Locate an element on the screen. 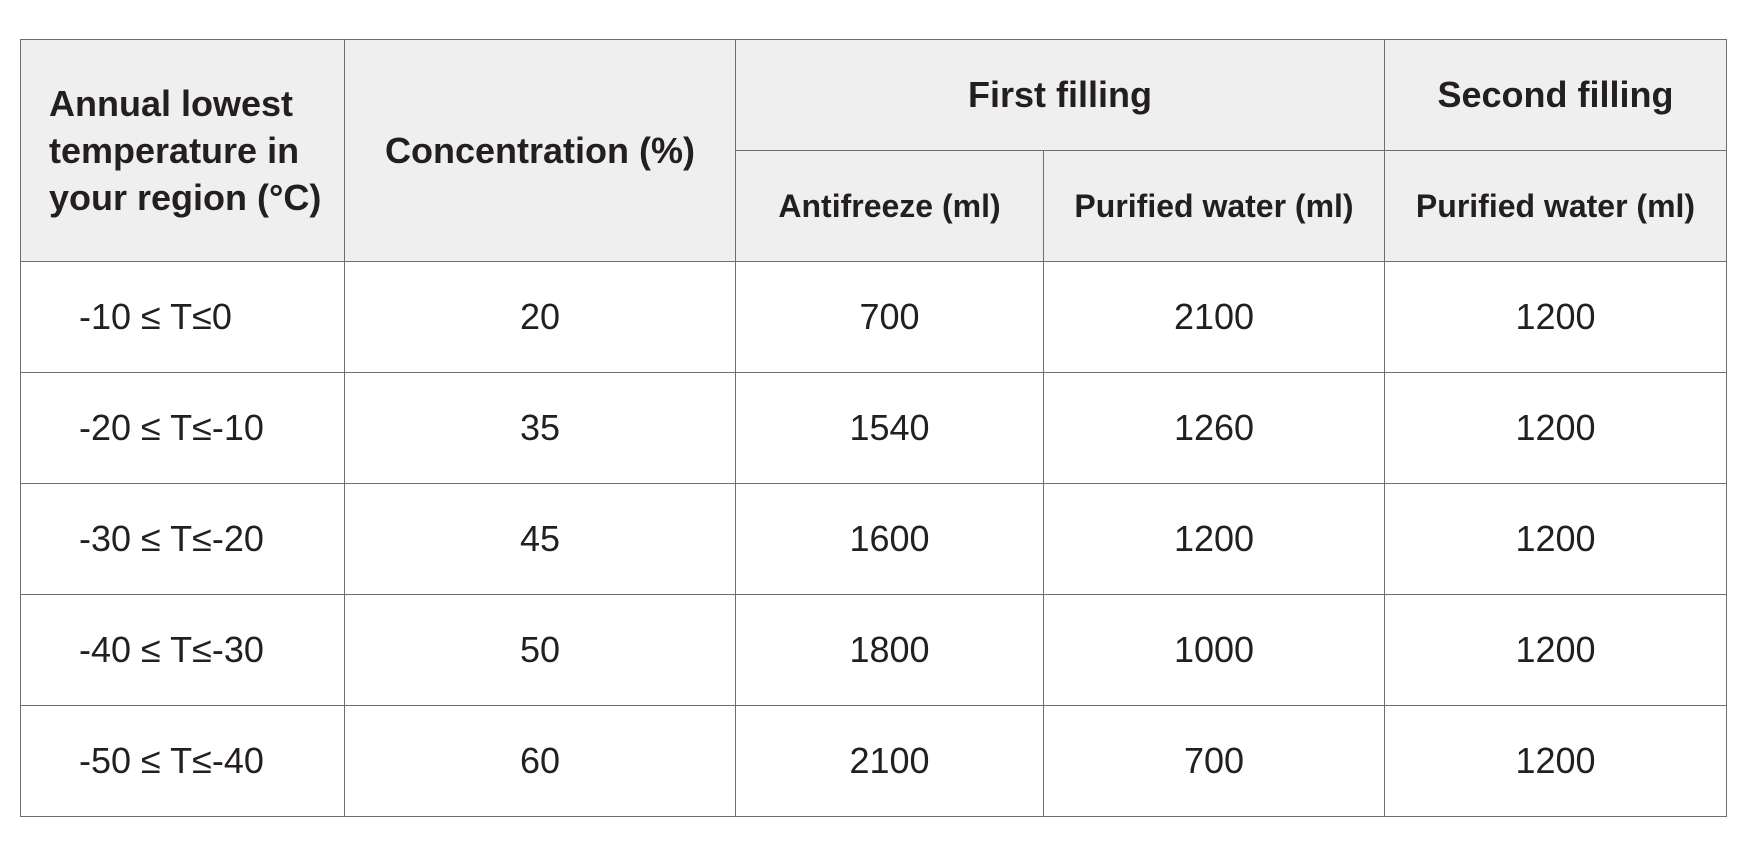 The width and height of the screenshot is (1749, 860). table-row: -20 ≤ T≤-10 35 1540 1260 1200 is located at coordinates (873, 428).